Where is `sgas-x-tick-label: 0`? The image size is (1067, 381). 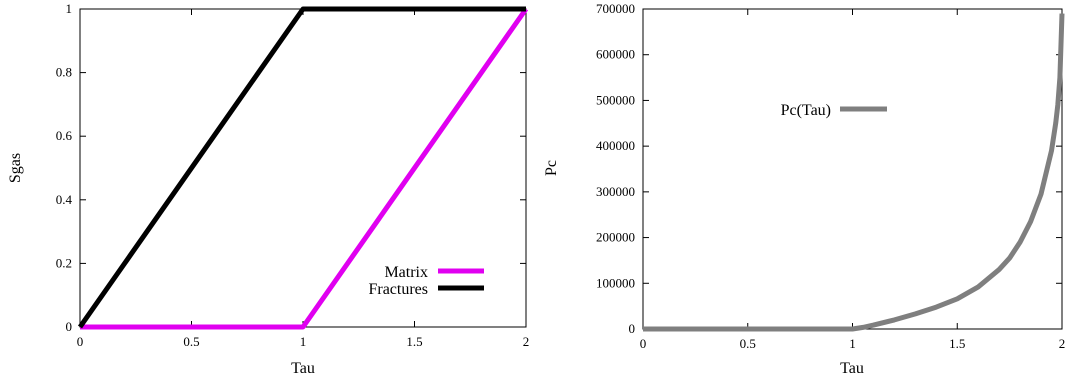
sgas-x-tick-label: 0 is located at coordinates (80, 341).